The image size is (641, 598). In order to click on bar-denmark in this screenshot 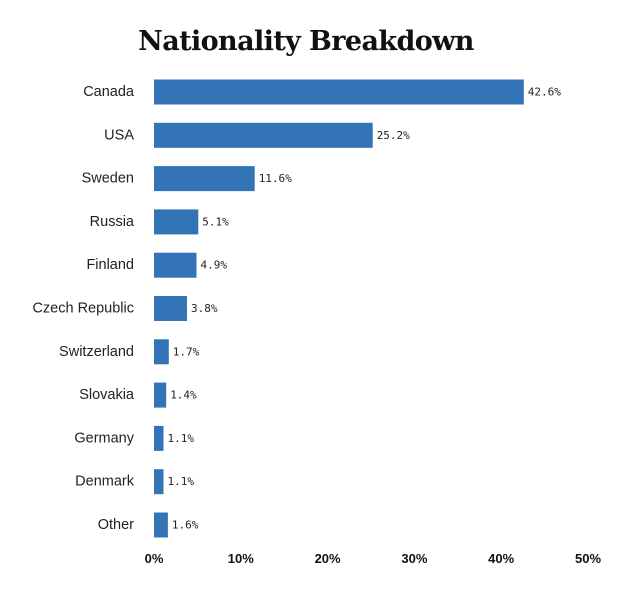, I will do `click(159, 482)`.